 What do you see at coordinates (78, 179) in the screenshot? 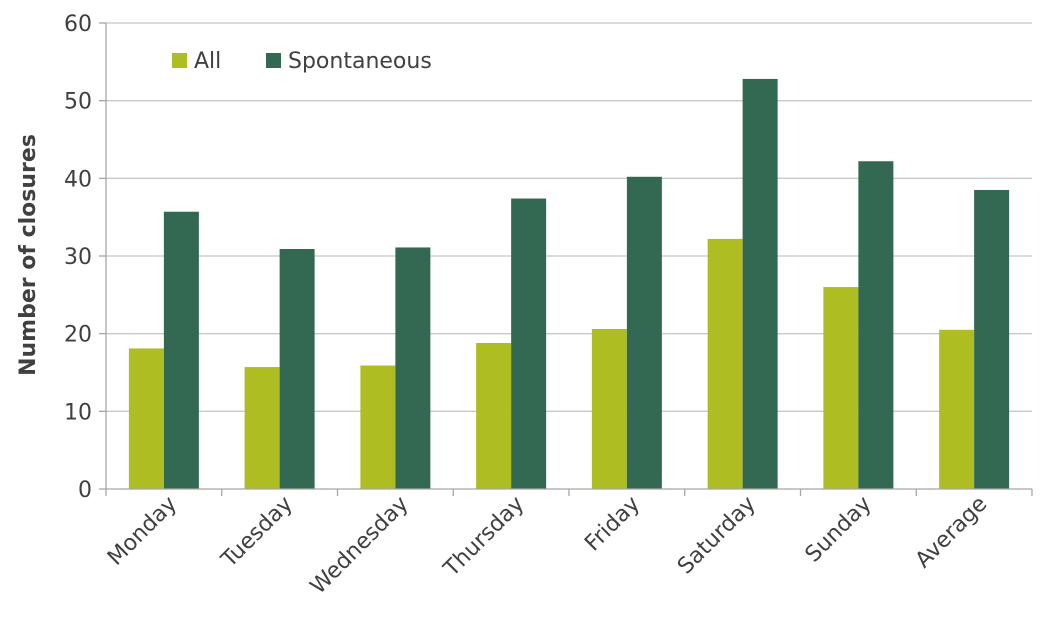
I see `y-tick-label: 40` at bounding box center [78, 179].